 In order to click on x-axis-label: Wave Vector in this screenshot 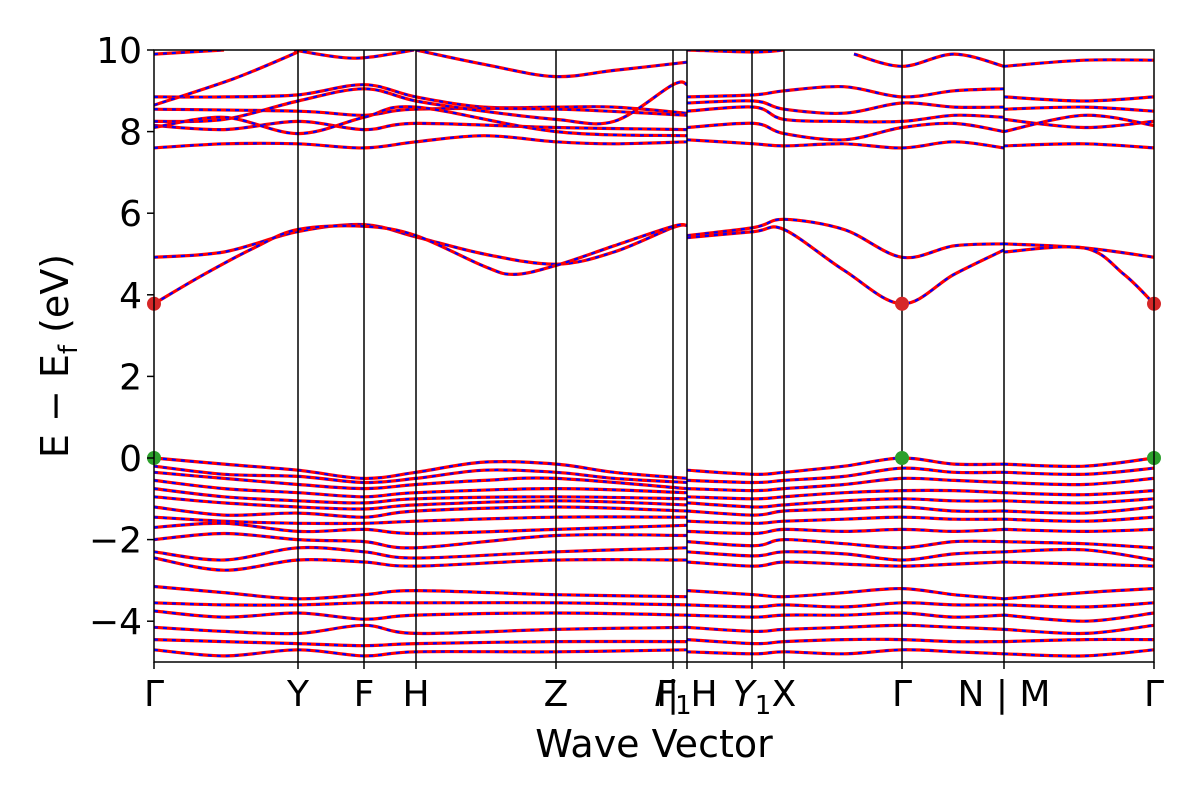, I will do `click(654, 744)`.